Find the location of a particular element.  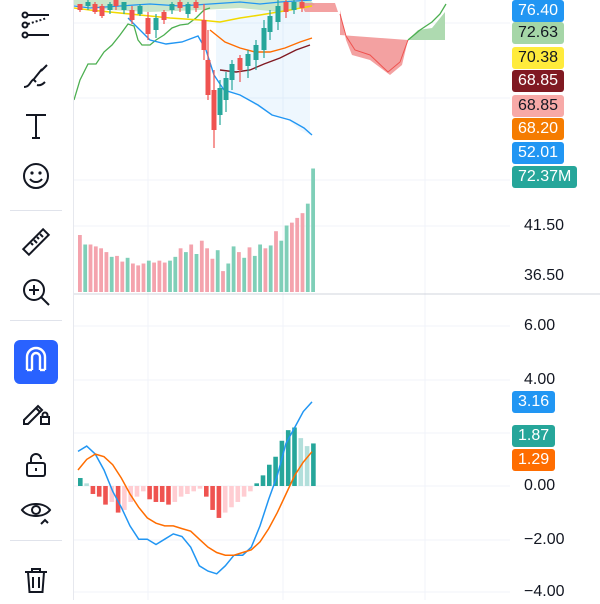

trend-line-icon is located at coordinates (36, 26).